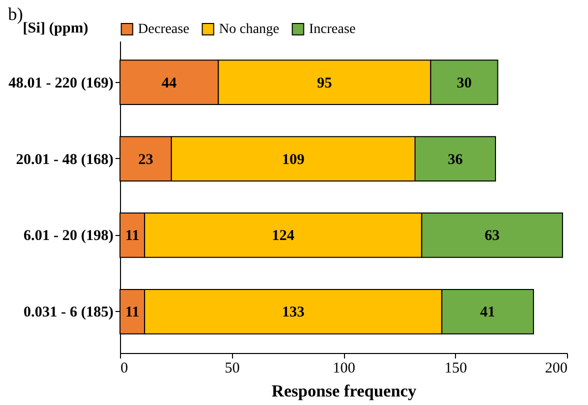 This screenshot has width=588, height=405. What do you see at coordinates (293, 312) in the screenshot?
I see `data-label: 133` at bounding box center [293, 312].